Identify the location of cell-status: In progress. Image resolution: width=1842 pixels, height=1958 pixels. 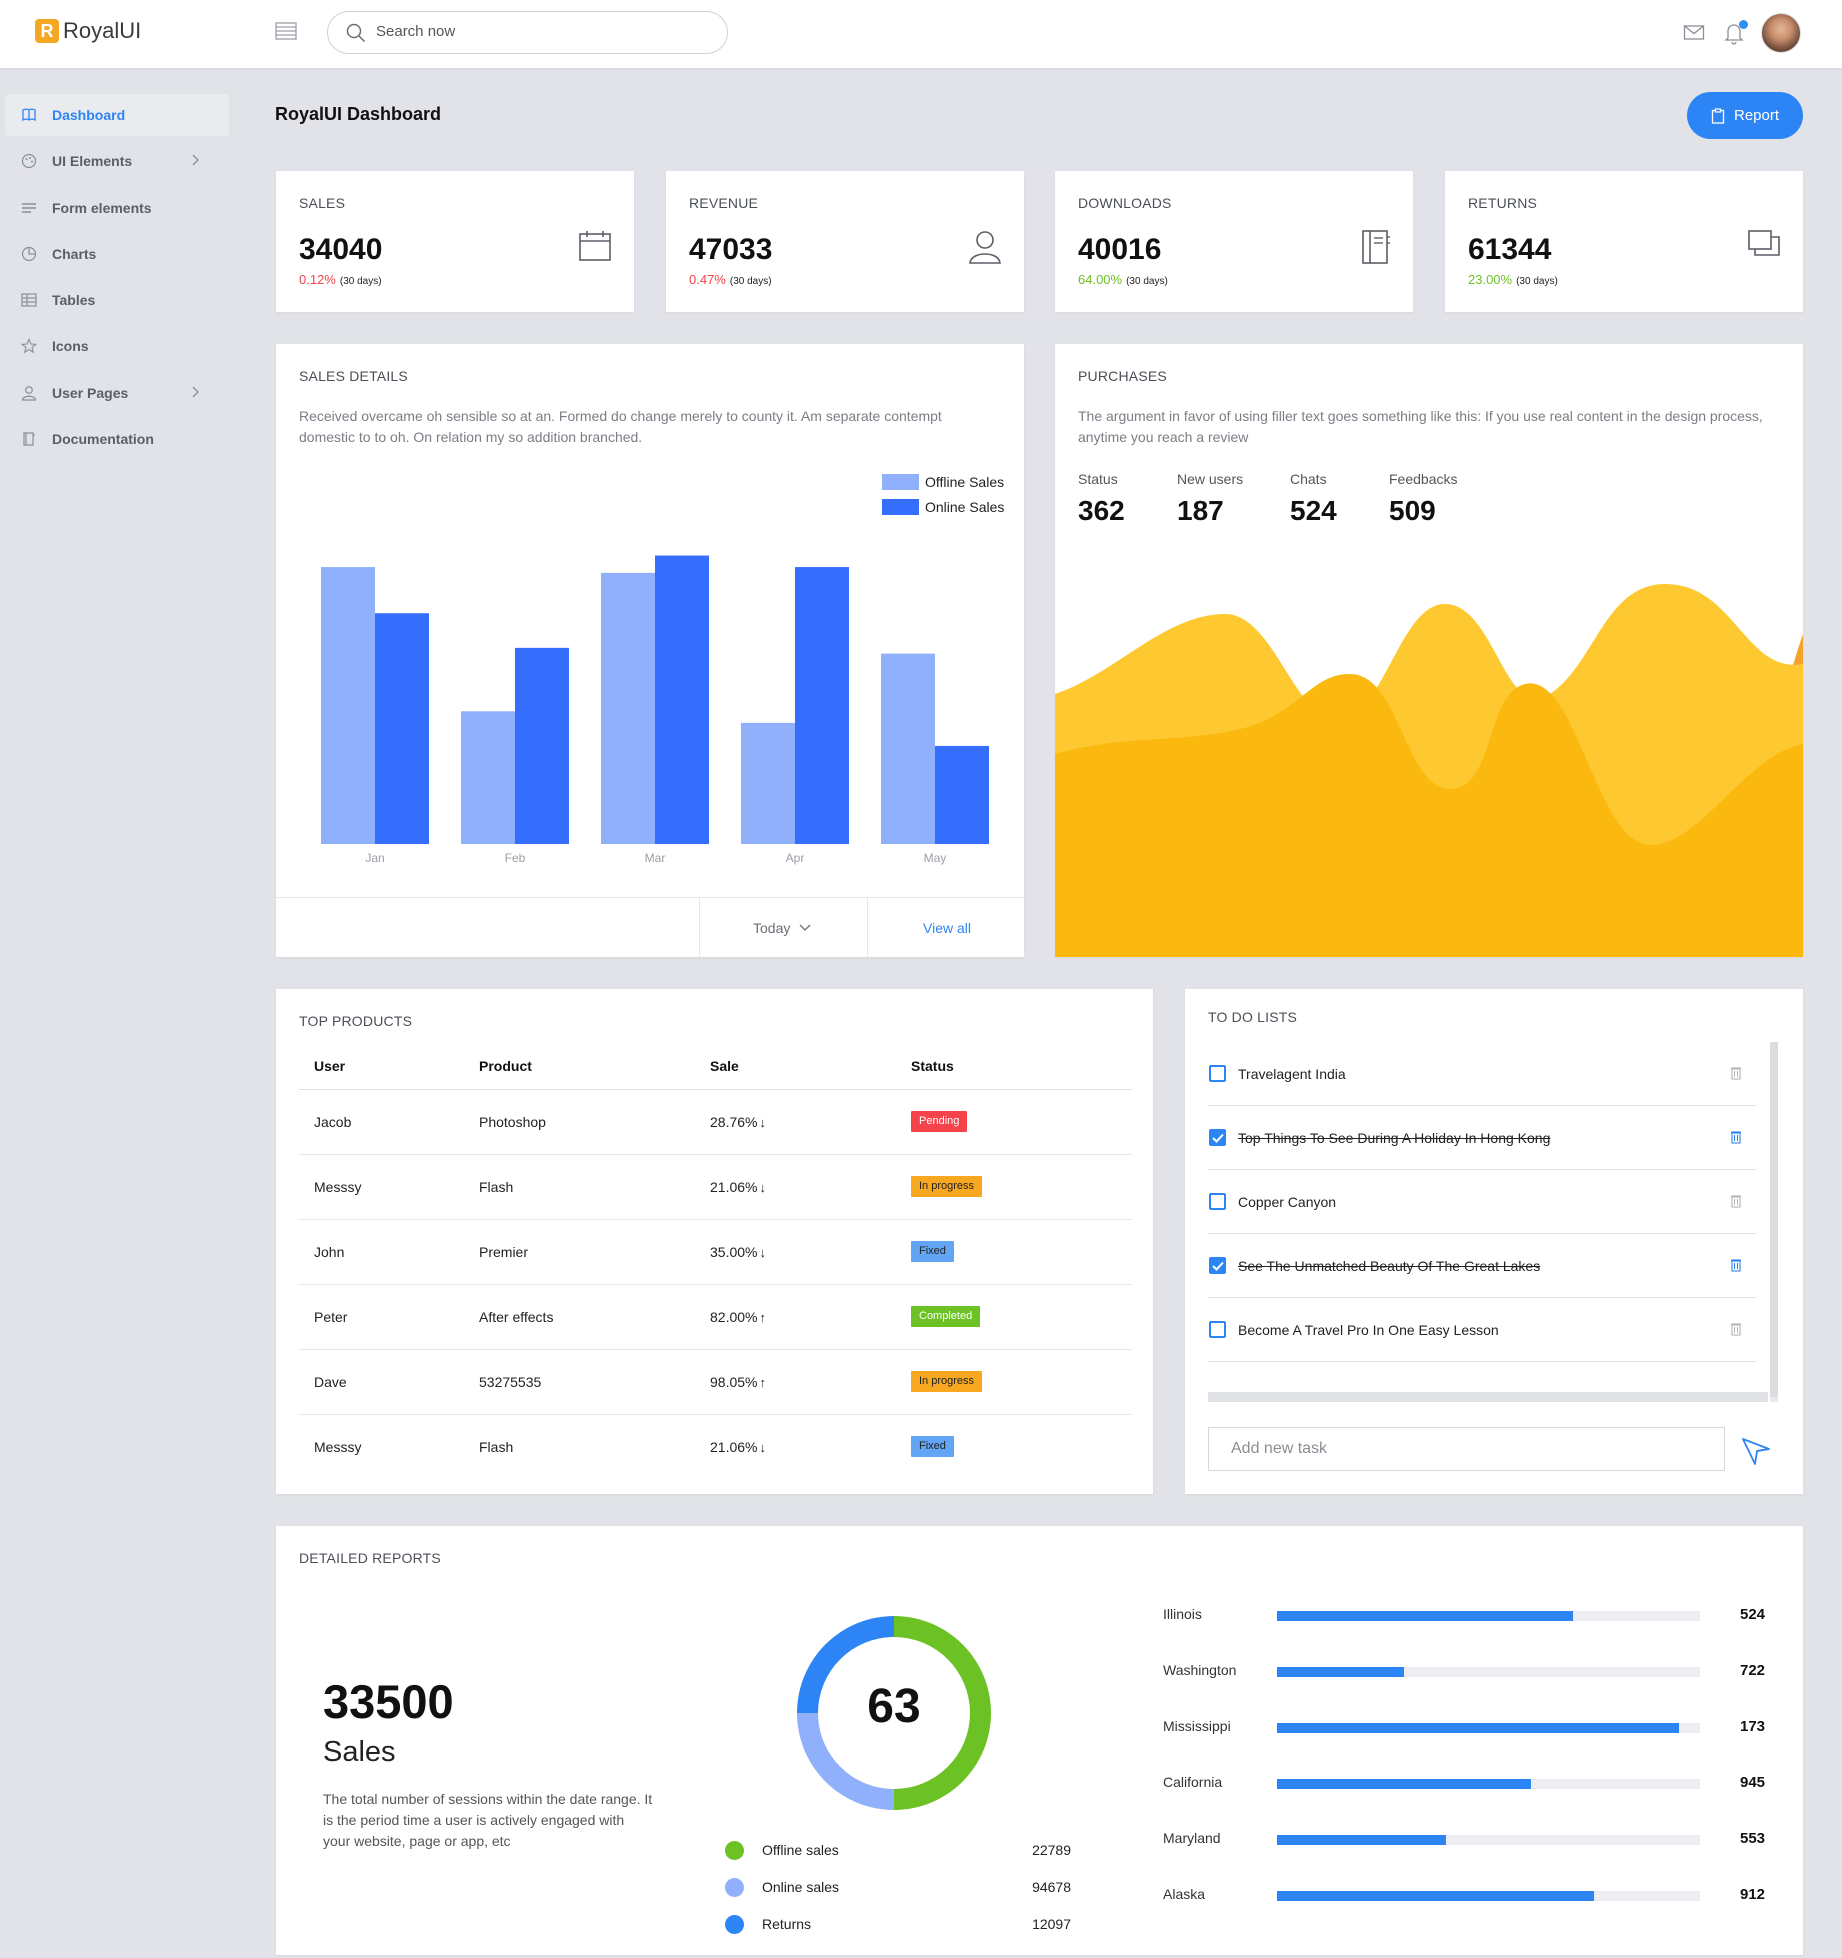
(1014, 1187).